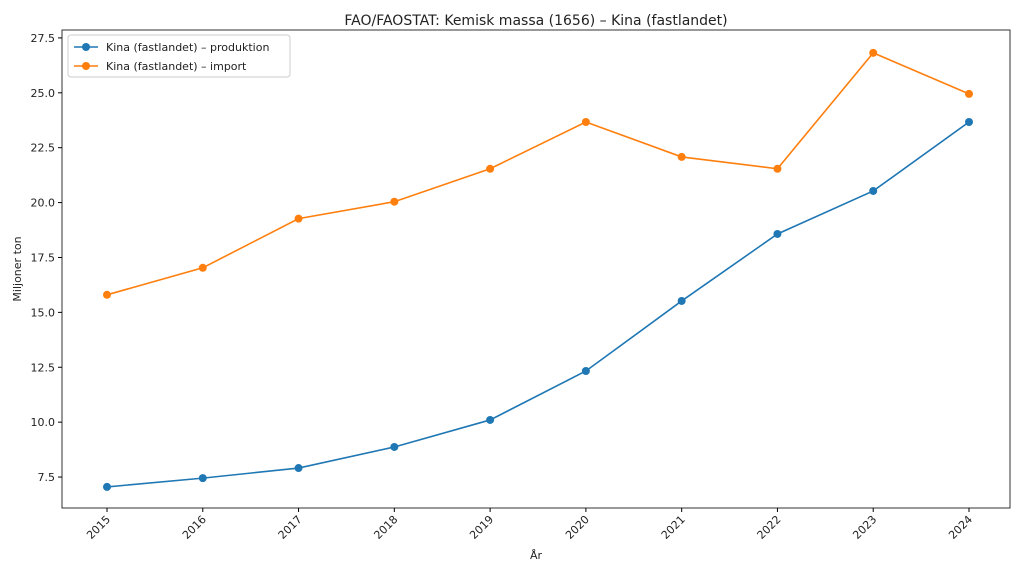 This screenshot has height=580, width=1024. Describe the element at coordinates (47, 477) in the screenshot. I see `y-tick-label: 7.5` at that location.